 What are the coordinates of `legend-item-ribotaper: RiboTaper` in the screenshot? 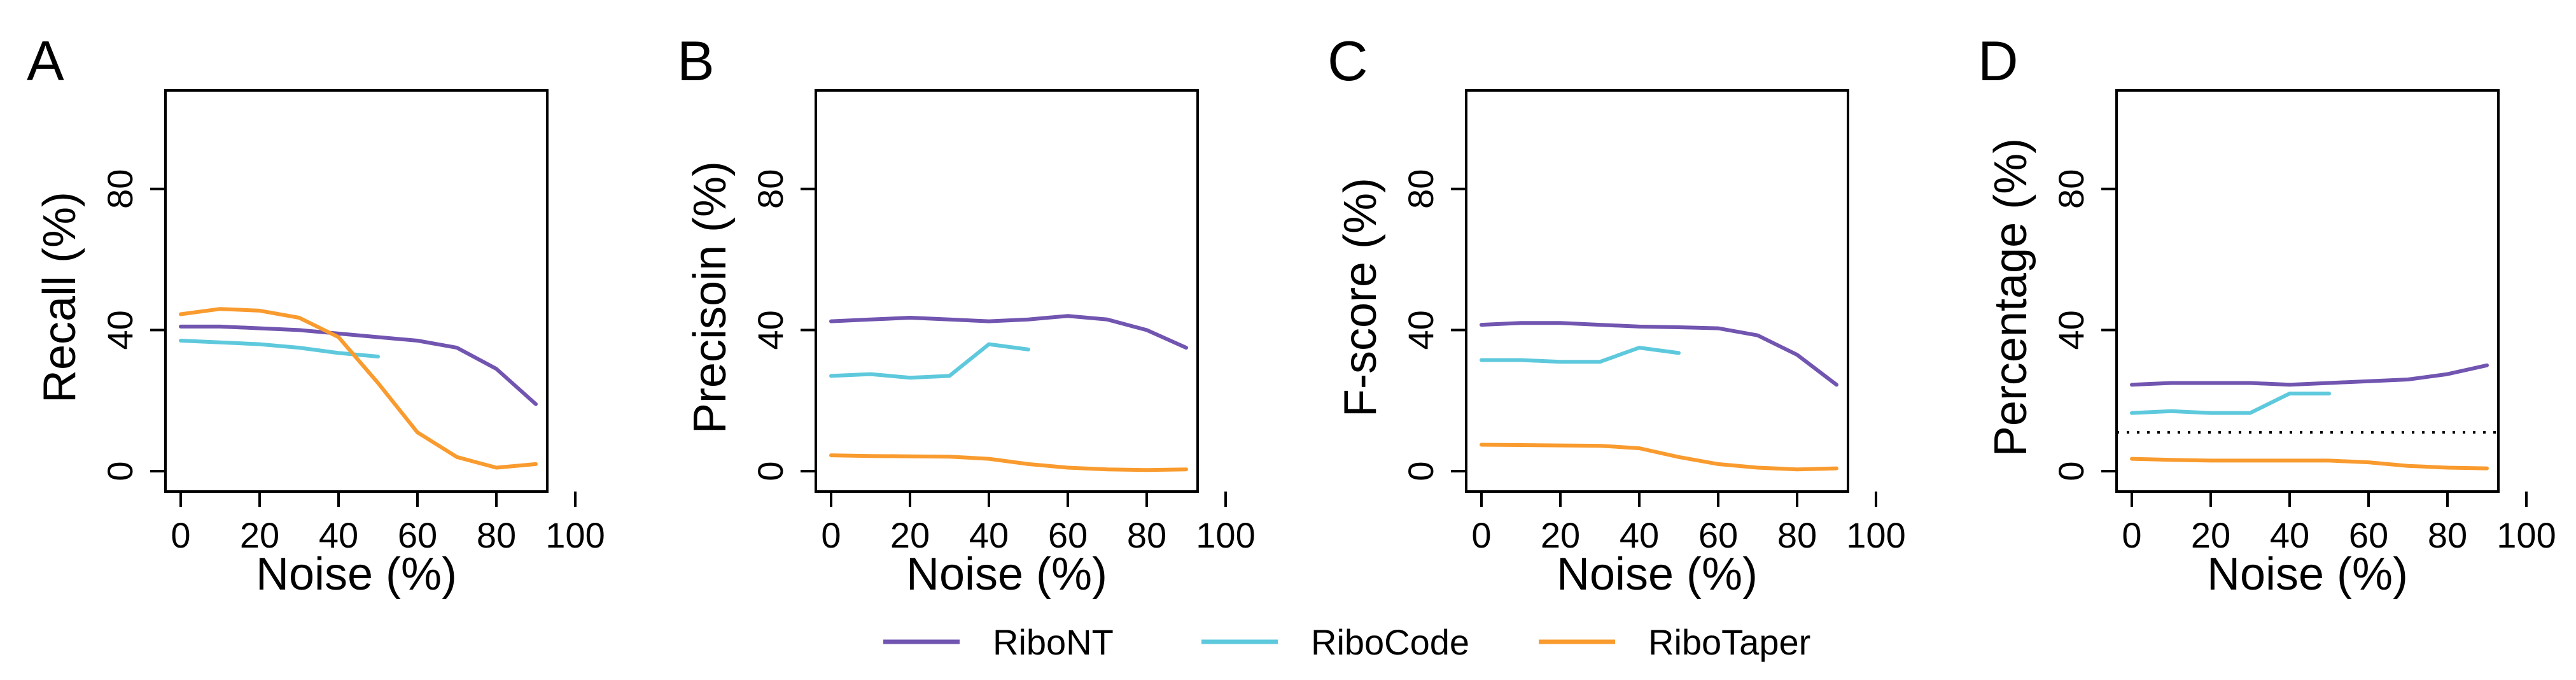 It's located at (1674, 642).